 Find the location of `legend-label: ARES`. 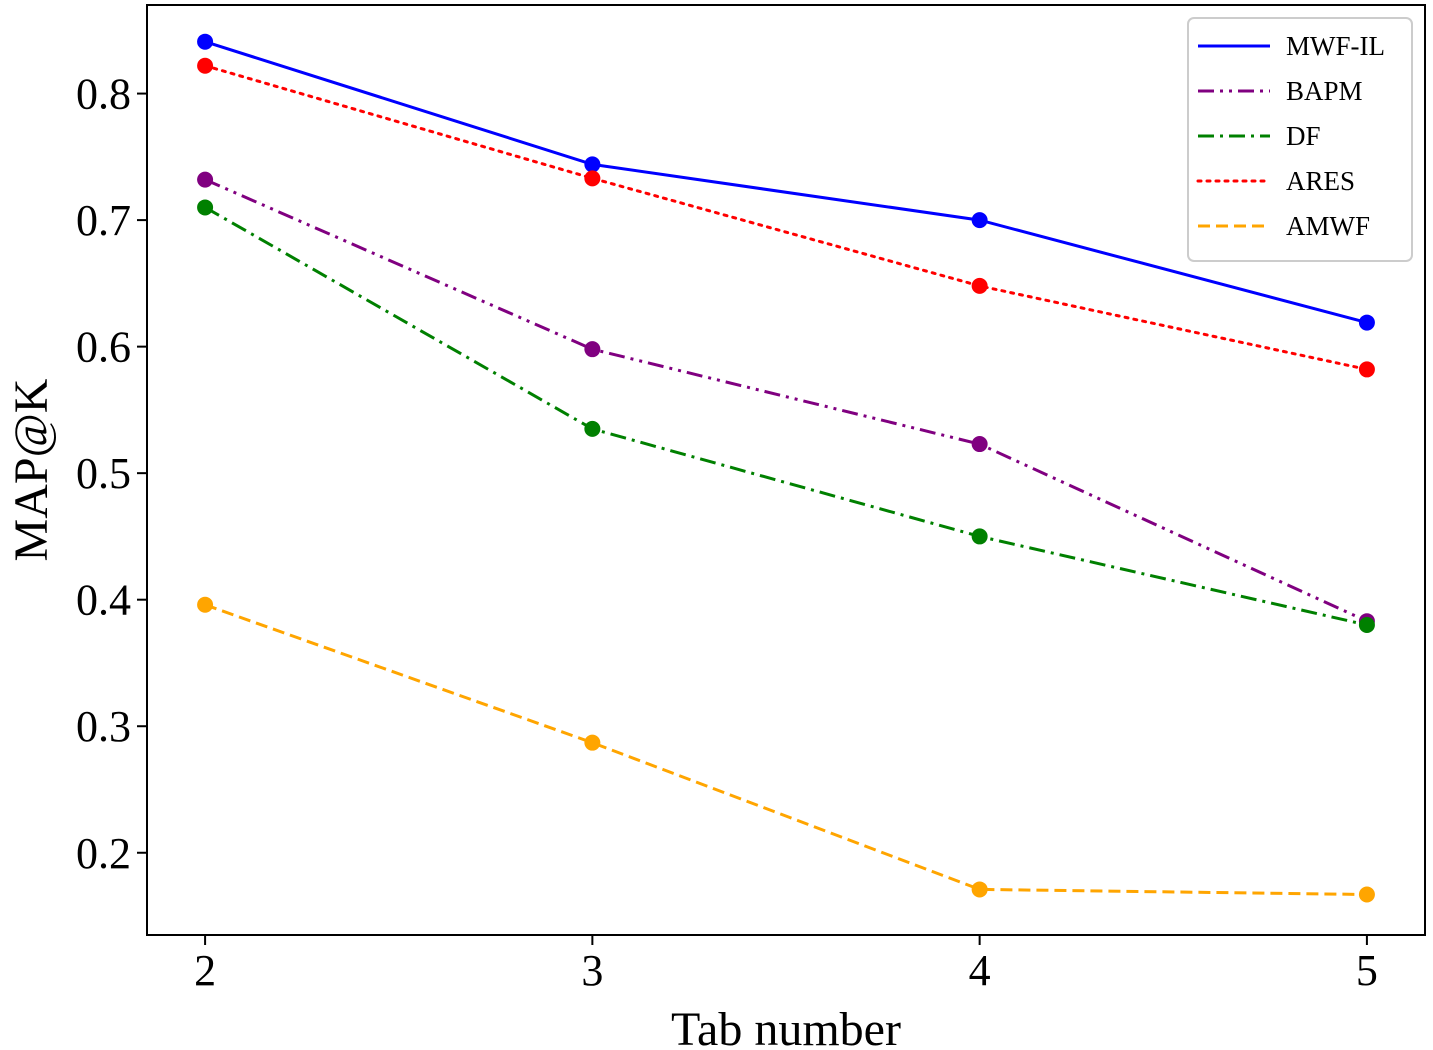

legend-label: ARES is located at coordinates (1320, 181).